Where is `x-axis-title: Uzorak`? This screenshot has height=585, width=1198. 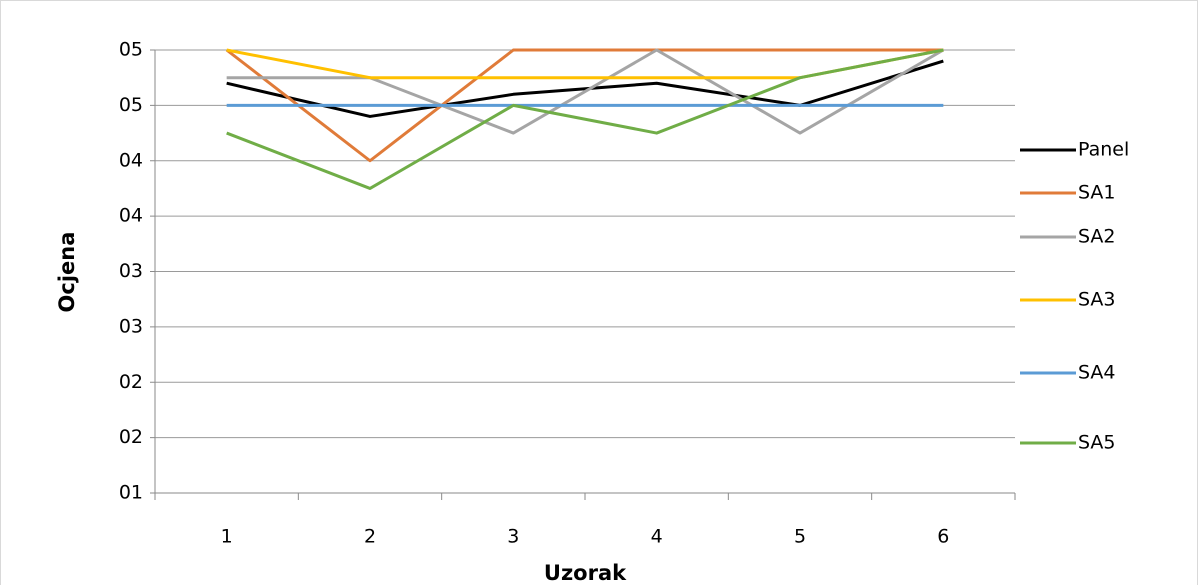
x-axis-title: Uzorak is located at coordinates (585, 573).